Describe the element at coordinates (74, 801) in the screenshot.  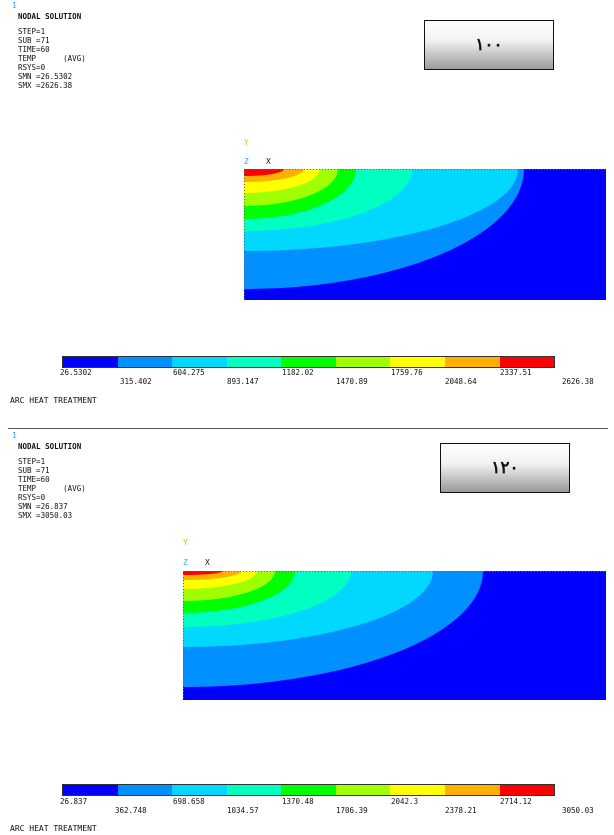
I see `legend-tick-label: 26.837` at that location.